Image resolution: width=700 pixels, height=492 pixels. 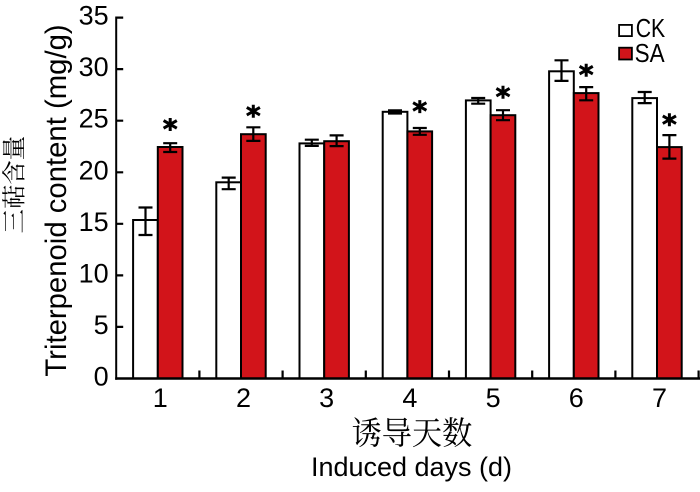 I want to click on svg-text: Triterpenoid content (mg/g), so click(x=56, y=200).